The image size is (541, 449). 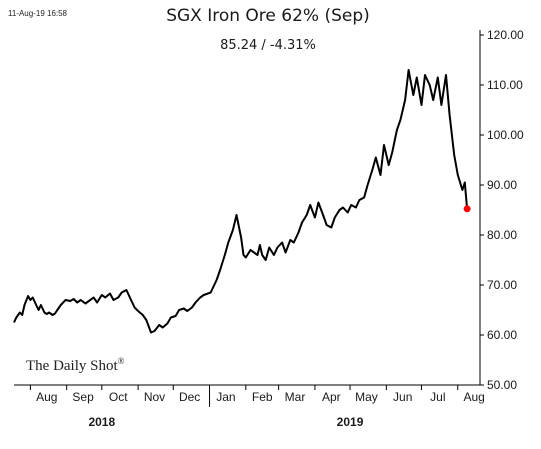 What do you see at coordinates (225, 397) in the screenshot?
I see `x-tick-label: Jan` at bounding box center [225, 397].